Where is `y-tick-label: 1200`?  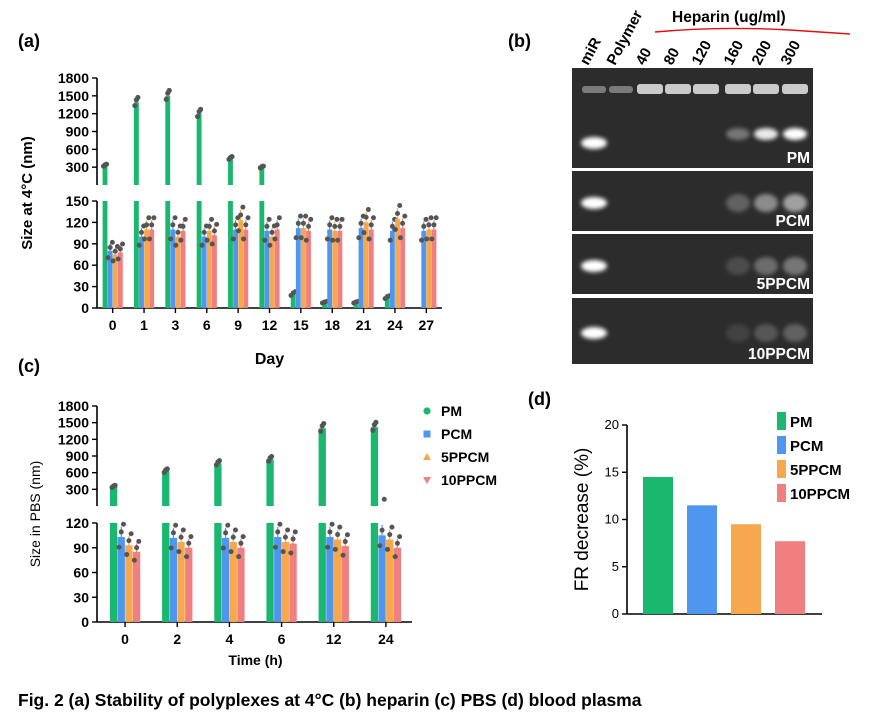 y-tick-label: 1200 is located at coordinates (73, 114).